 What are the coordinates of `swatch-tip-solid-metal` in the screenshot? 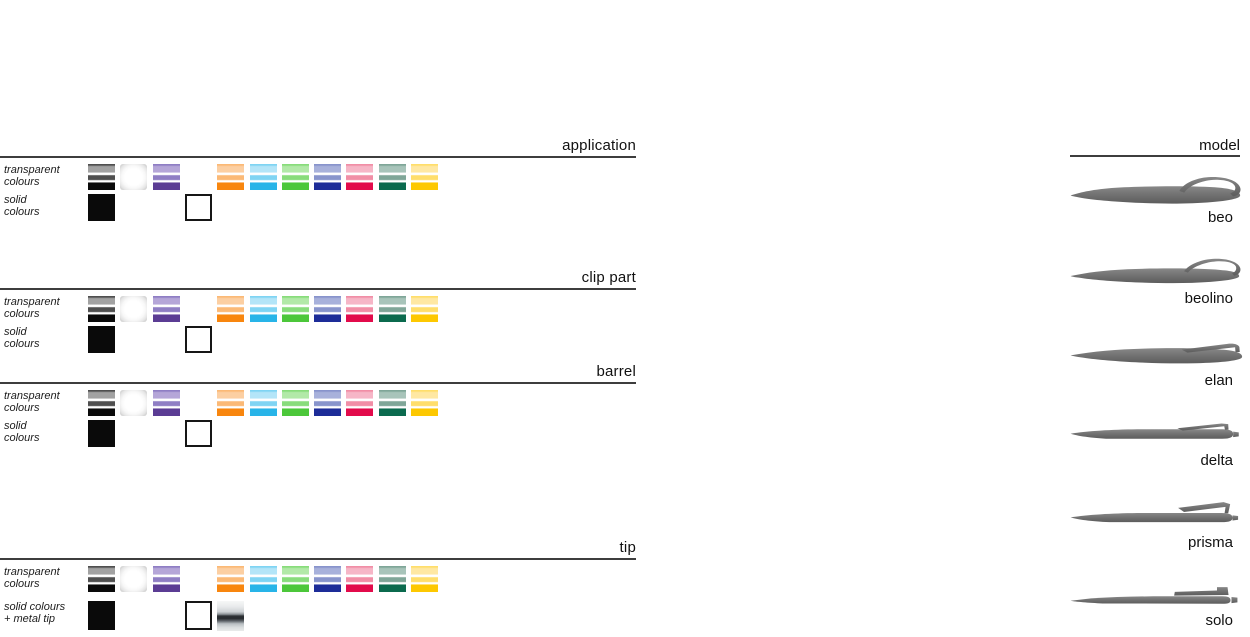 It's located at (230, 616).